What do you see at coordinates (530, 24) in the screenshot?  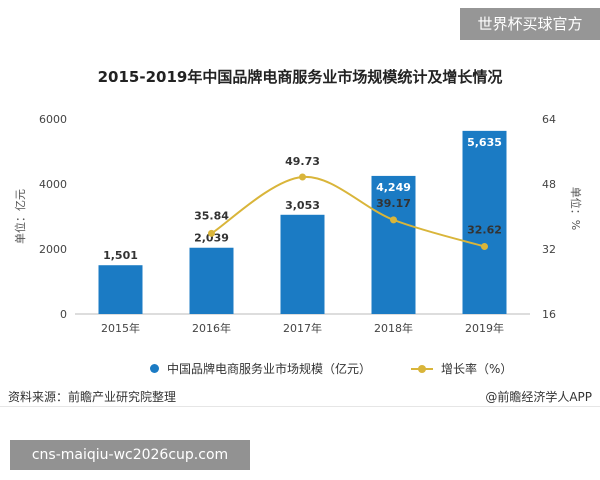 I see `brand-watermark: 世界杯买球官方` at bounding box center [530, 24].